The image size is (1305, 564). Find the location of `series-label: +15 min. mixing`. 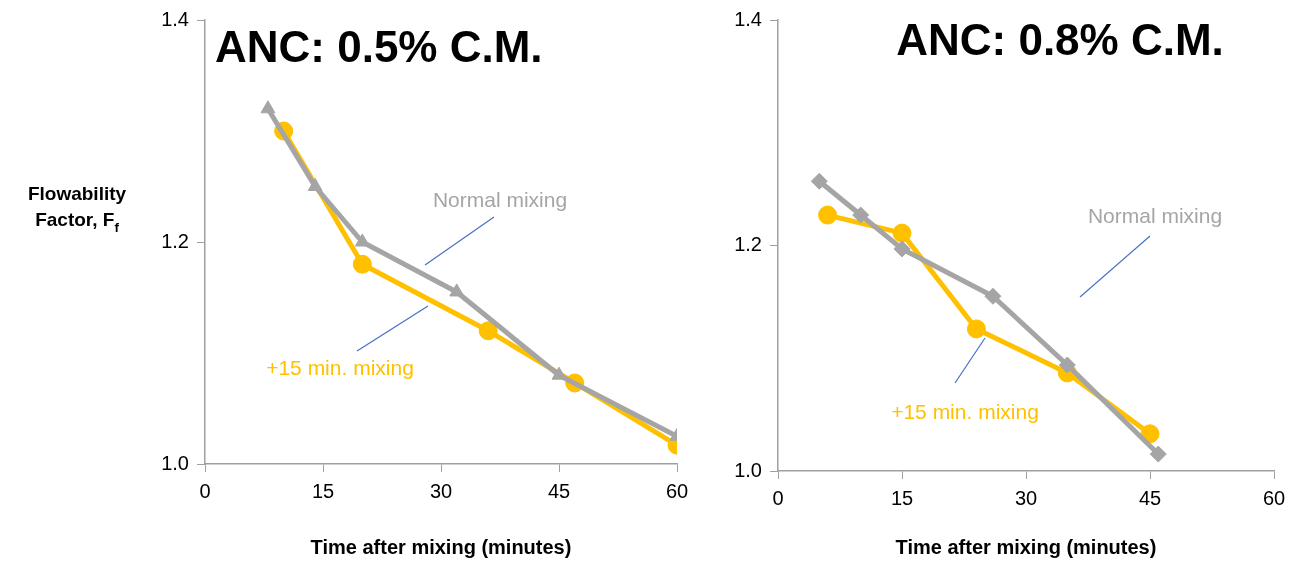

series-label: +15 min. mixing is located at coordinates (965, 411).